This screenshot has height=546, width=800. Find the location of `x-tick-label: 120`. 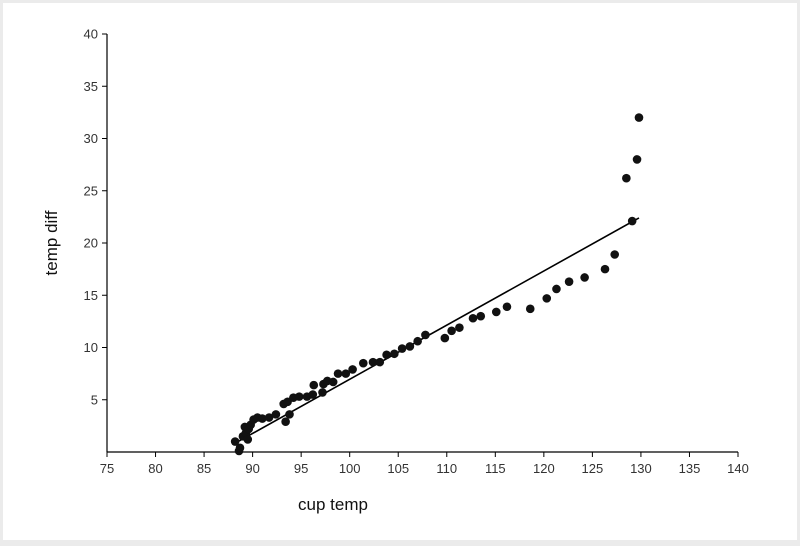

x-tick-label: 120 is located at coordinates (544, 468).